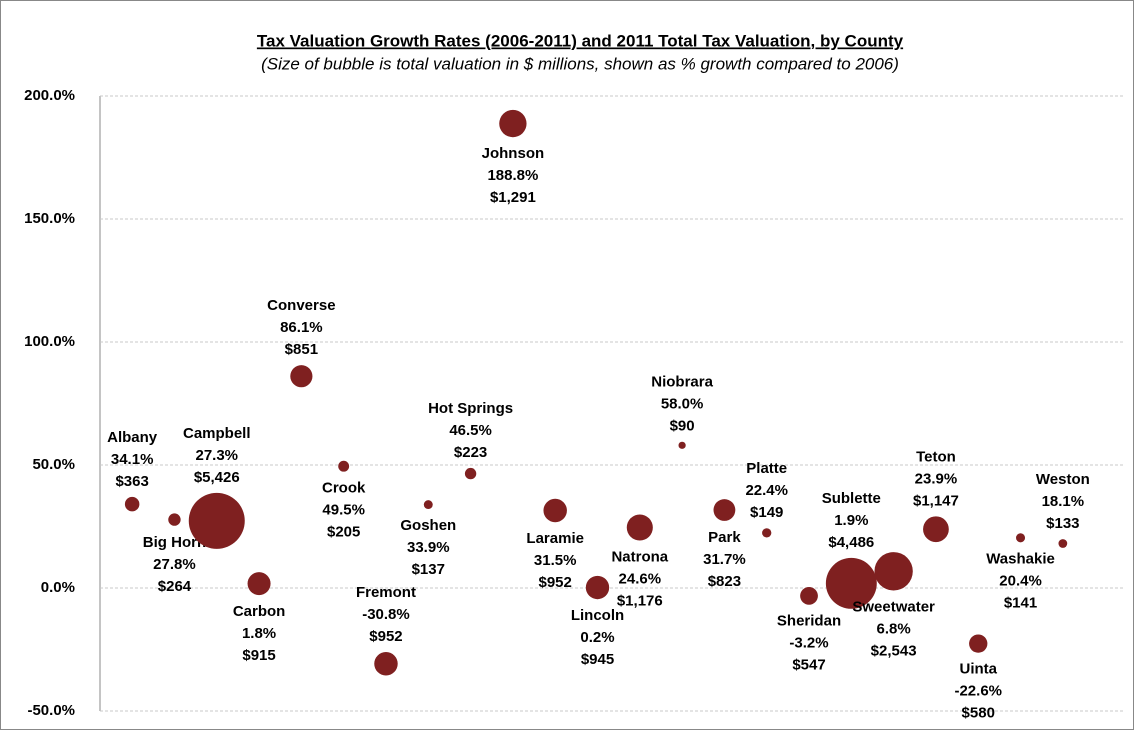 This screenshot has width=1135, height=730. What do you see at coordinates (58, 587) in the screenshot?
I see `y-tick-label: 0.0%` at bounding box center [58, 587].